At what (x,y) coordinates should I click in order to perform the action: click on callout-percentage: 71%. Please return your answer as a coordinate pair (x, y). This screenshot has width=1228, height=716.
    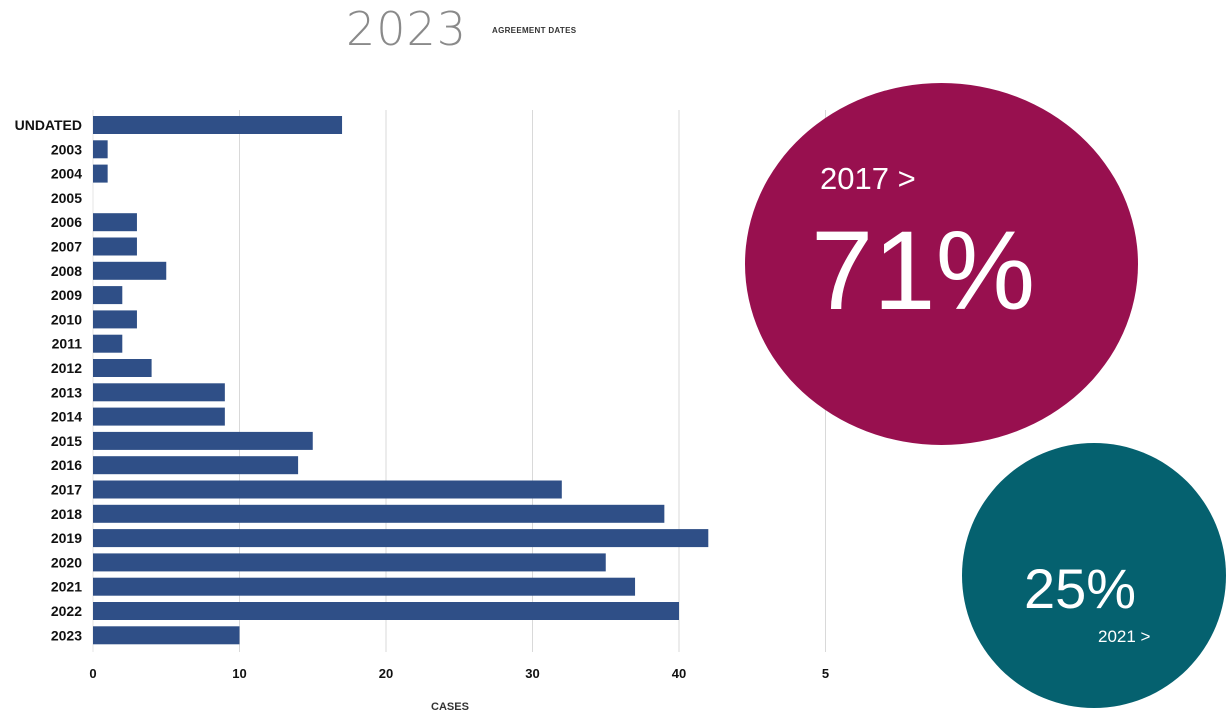
    Looking at the image, I should click on (923, 270).